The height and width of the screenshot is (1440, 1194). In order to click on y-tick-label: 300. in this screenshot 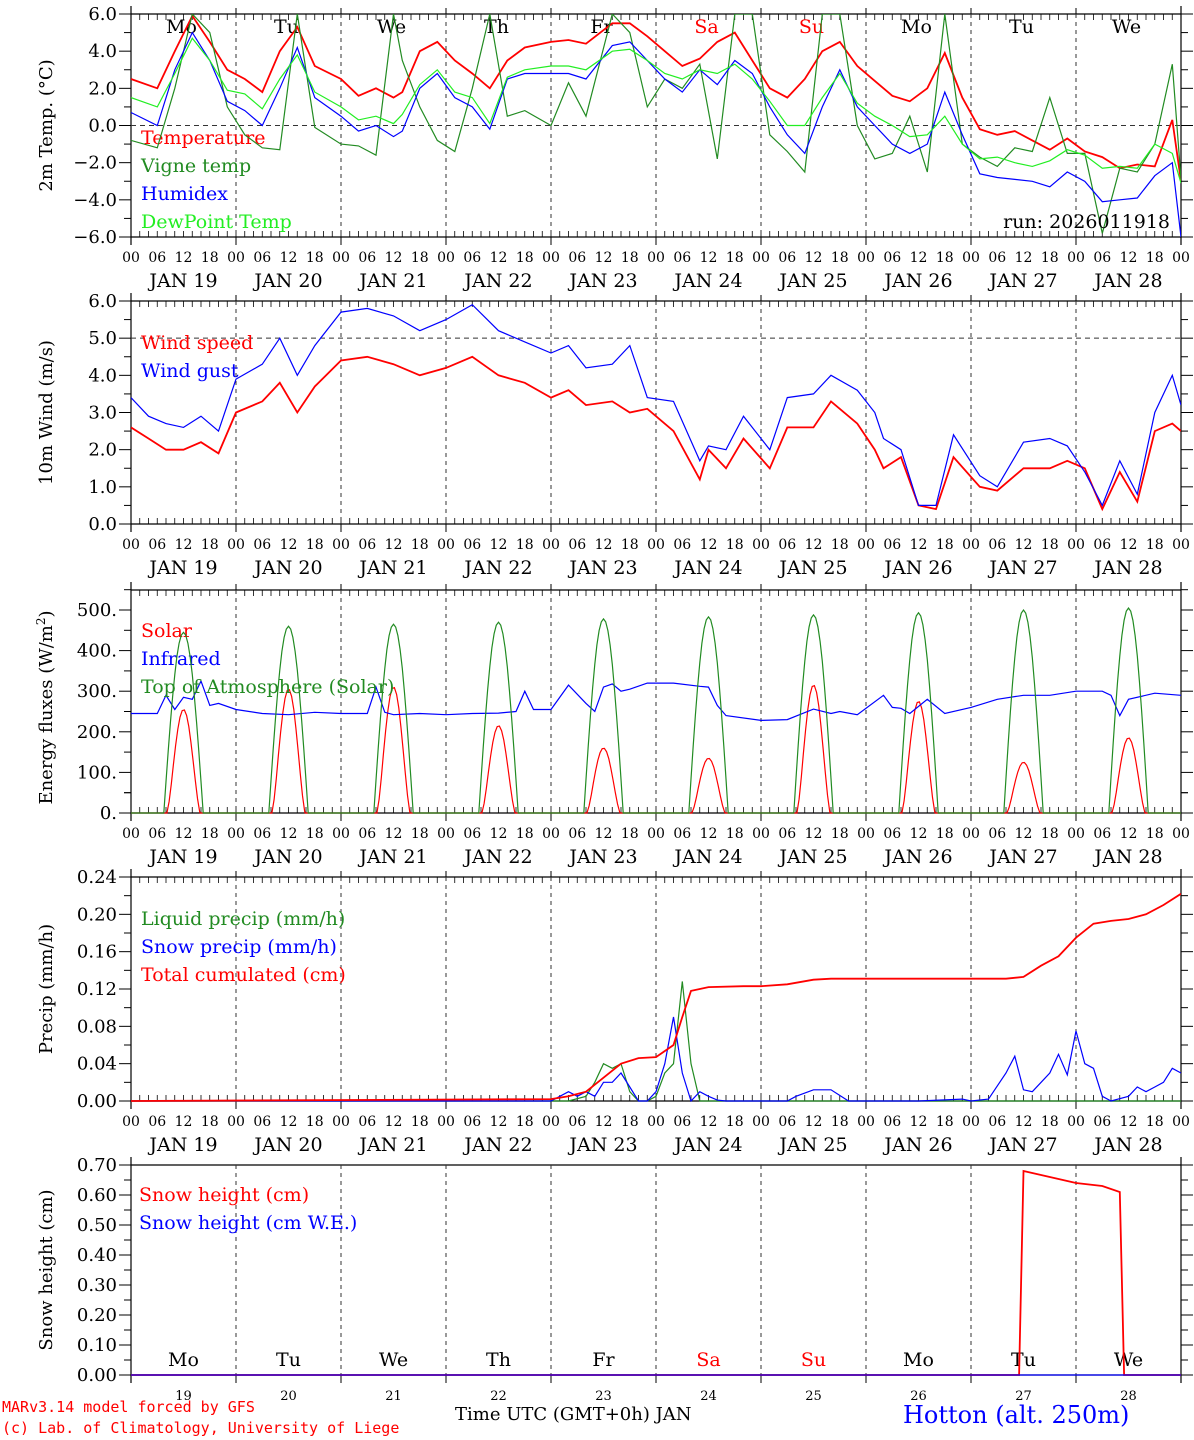, I will do `click(97, 691)`.